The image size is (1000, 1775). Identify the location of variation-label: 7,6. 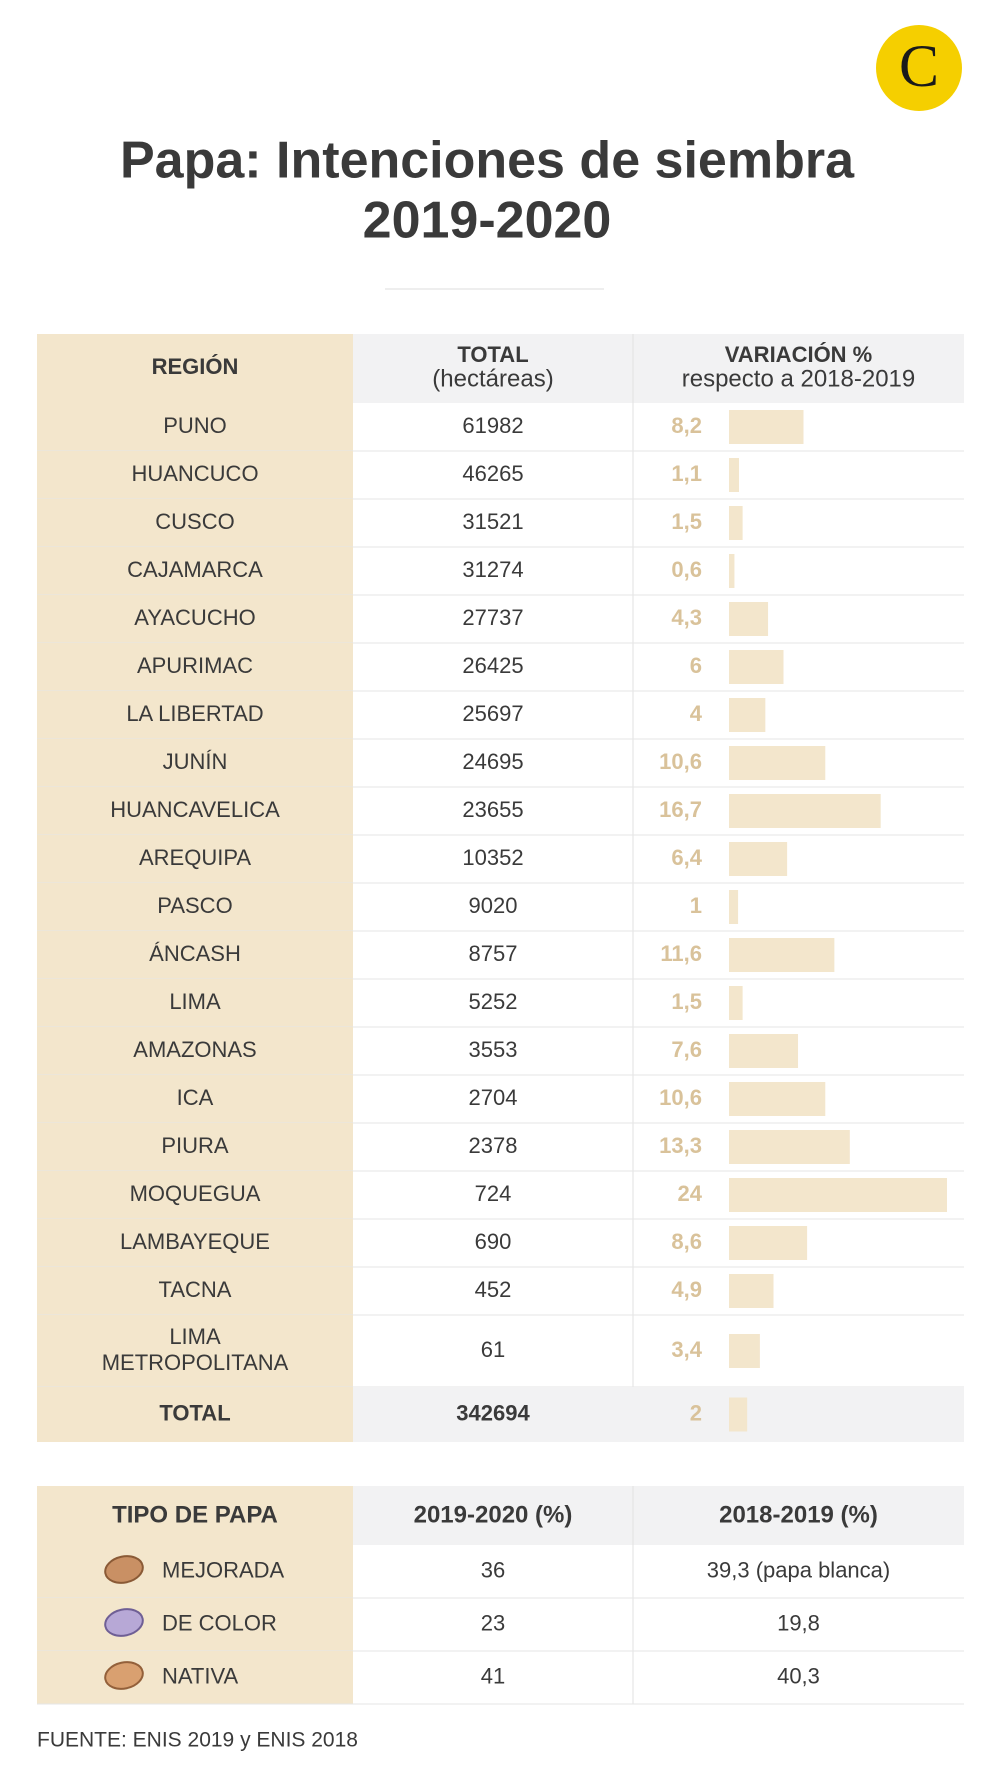
(686, 1049).